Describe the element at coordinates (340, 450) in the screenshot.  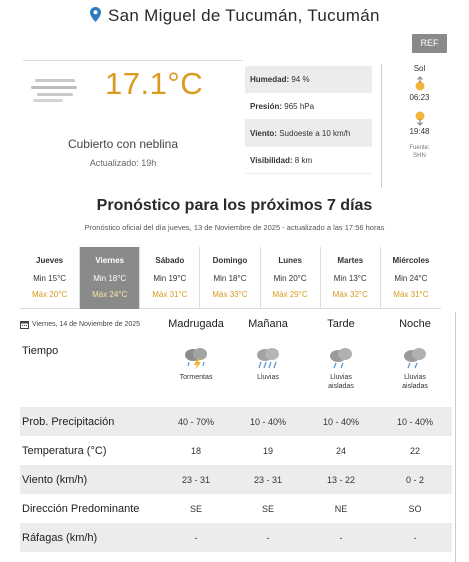
I see `table-cell: 24` at that location.